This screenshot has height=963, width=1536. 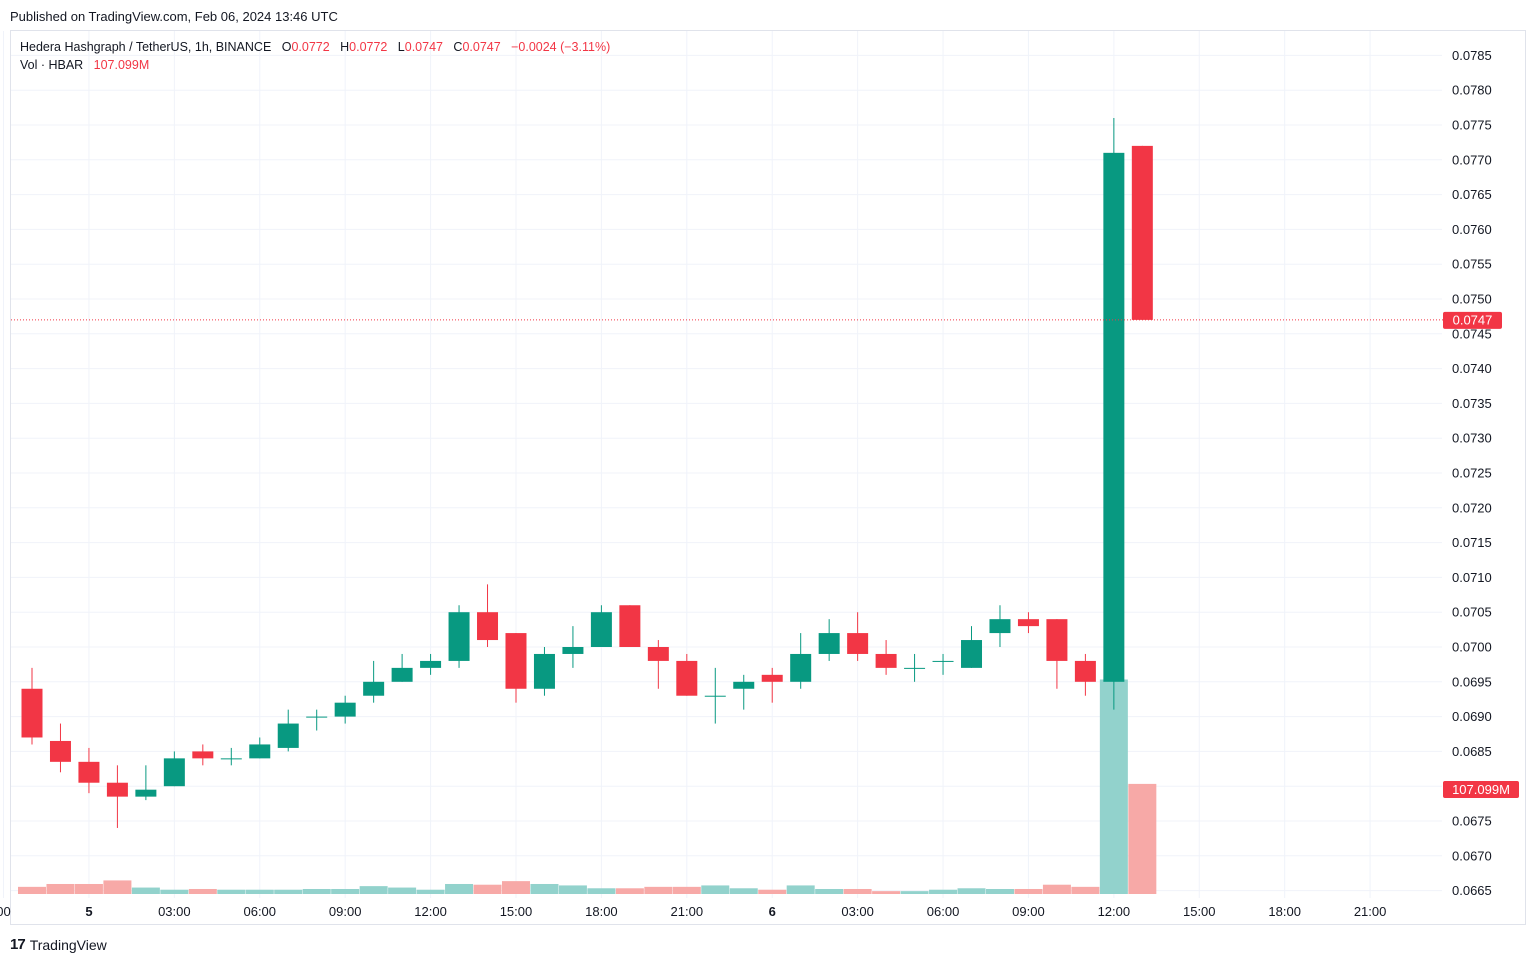 What do you see at coordinates (401, 47) in the screenshot?
I see `legend-low-label: L` at bounding box center [401, 47].